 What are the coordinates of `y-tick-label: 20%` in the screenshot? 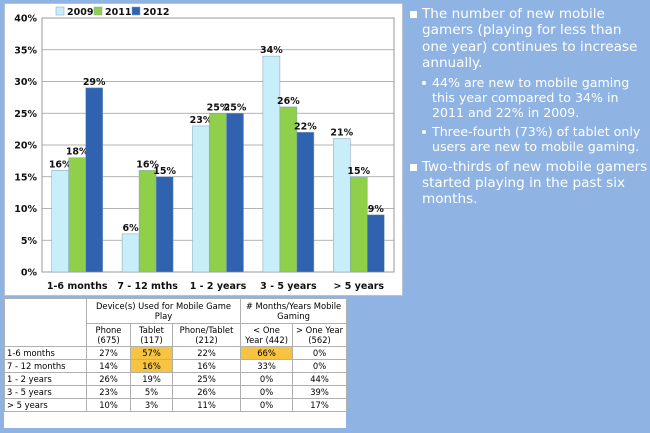 It's located at (25, 146).